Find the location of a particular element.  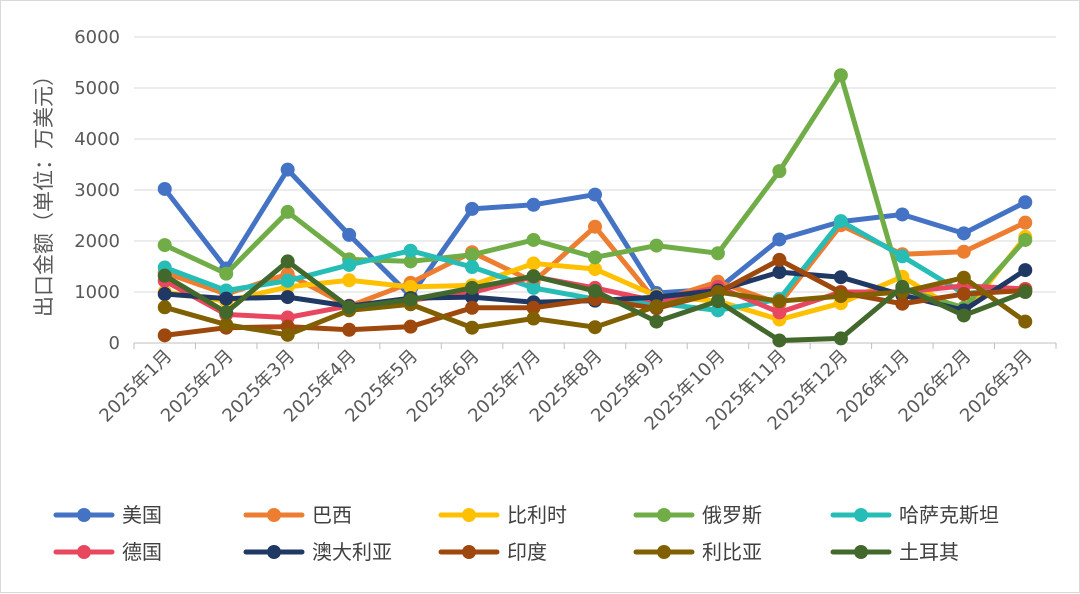

legend-label: 比利时 is located at coordinates (537, 515).